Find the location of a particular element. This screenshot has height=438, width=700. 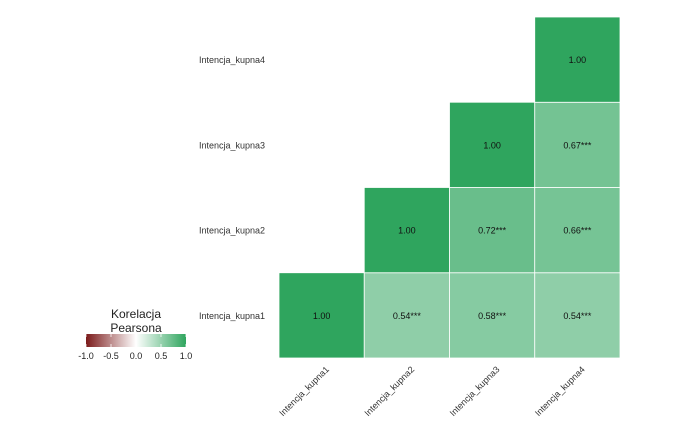

x-tick-label: Intencja_kupna1 is located at coordinates (304, 391).